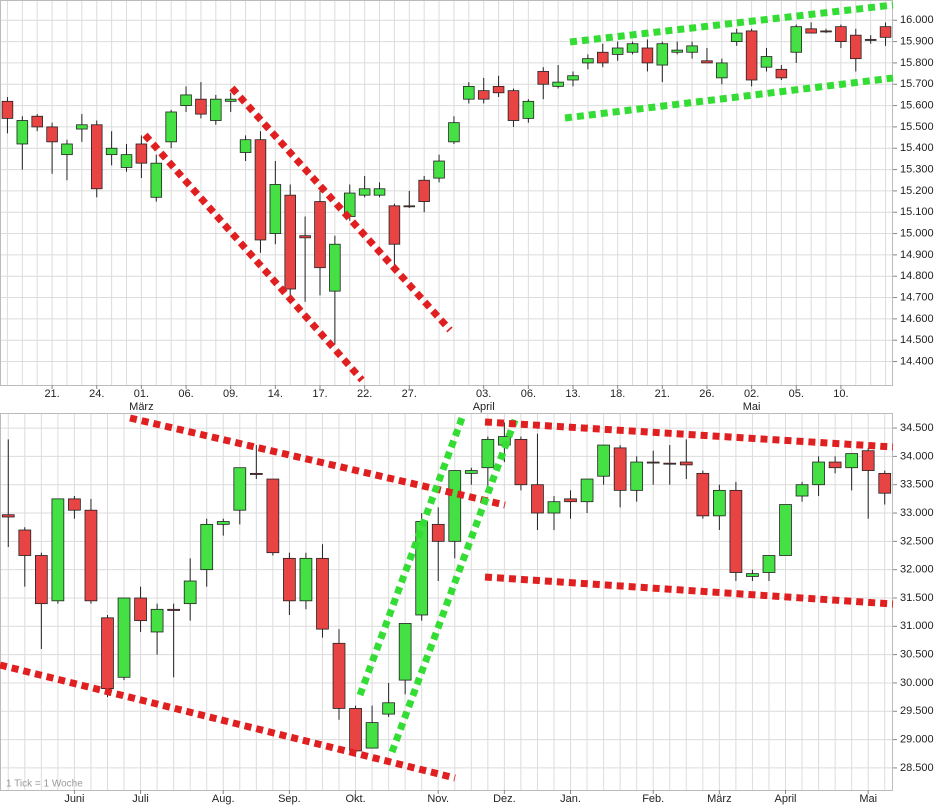 The image size is (941, 805). What do you see at coordinates (438, 799) in the screenshot?
I see `x-tick-label: Nov.` at bounding box center [438, 799].